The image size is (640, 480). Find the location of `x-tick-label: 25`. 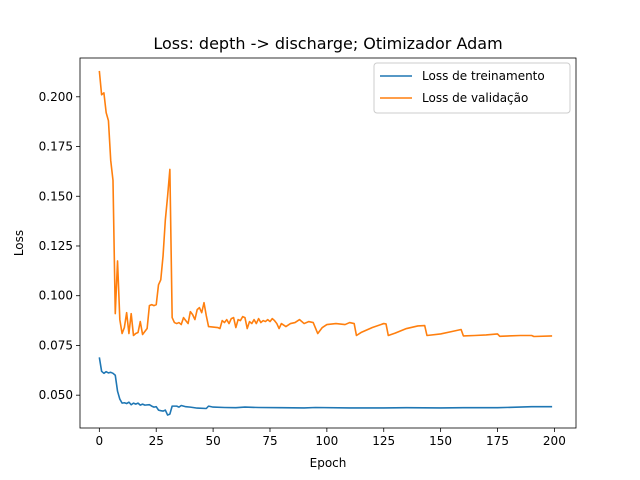

x-tick-label: 25 is located at coordinates (156, 441).